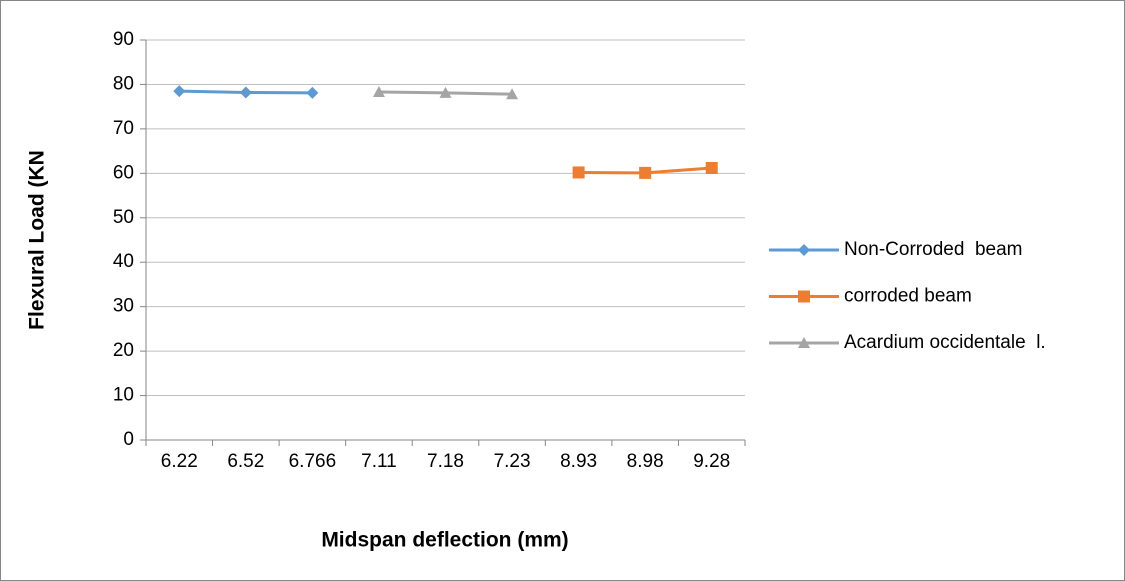 This screenshot has height=581, width=1125. Describe the element at coordinates (123, 306) in the screenshot. I see `y-tick-label: 30` at that location.